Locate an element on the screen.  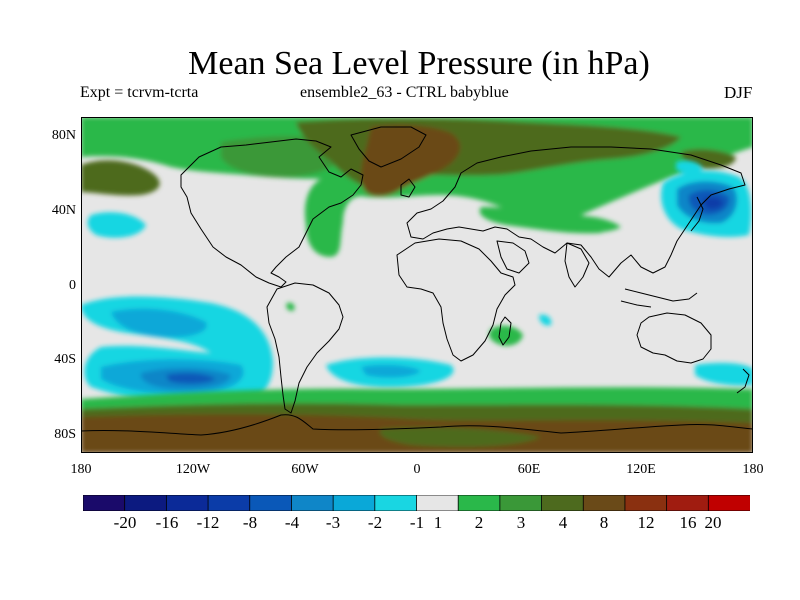
coastline-north-america is located at coordinates (272, 213).